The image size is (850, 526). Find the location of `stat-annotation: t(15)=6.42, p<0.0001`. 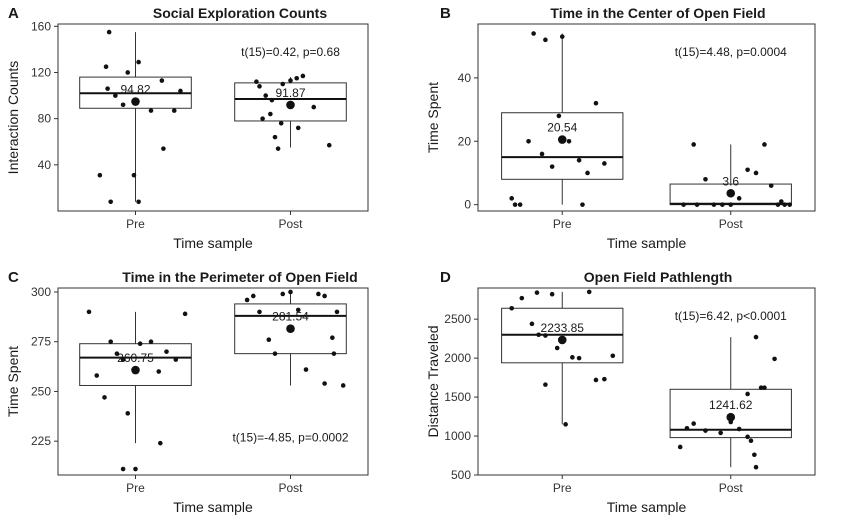

stat-annotation: t(15)=6.42, p<0.0001 is located at coordinates (731, 316).